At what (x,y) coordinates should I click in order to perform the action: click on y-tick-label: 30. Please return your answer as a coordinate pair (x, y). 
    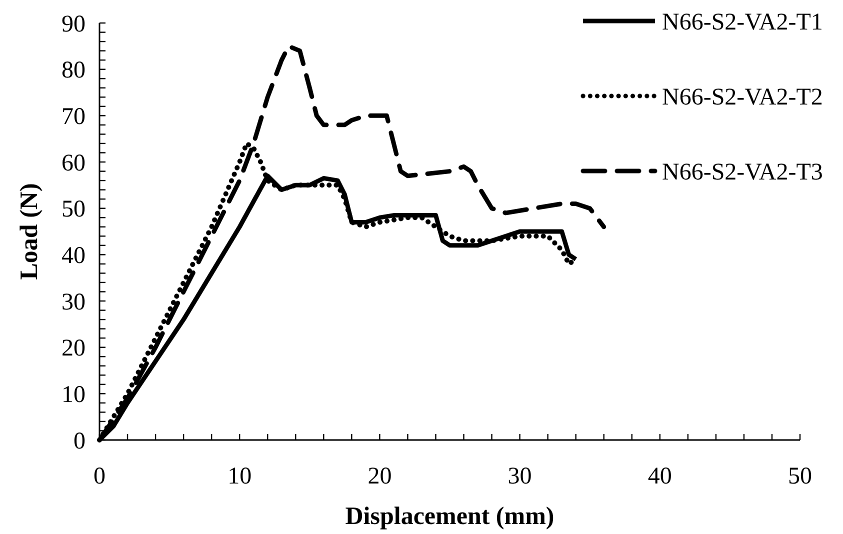
    Looking at the image, I should click on (74, 302).